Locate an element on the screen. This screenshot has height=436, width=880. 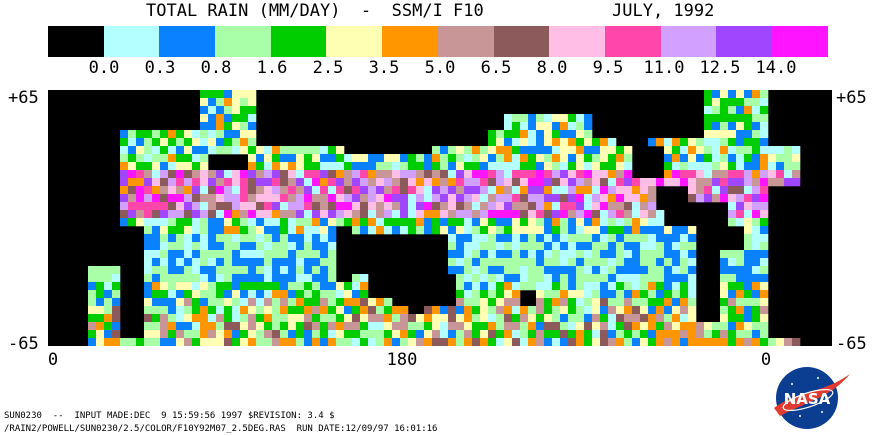
title-variable: TOTAL RAIN (MM/DAY) - SSM/I F10 is located at coordinates (315, 11).